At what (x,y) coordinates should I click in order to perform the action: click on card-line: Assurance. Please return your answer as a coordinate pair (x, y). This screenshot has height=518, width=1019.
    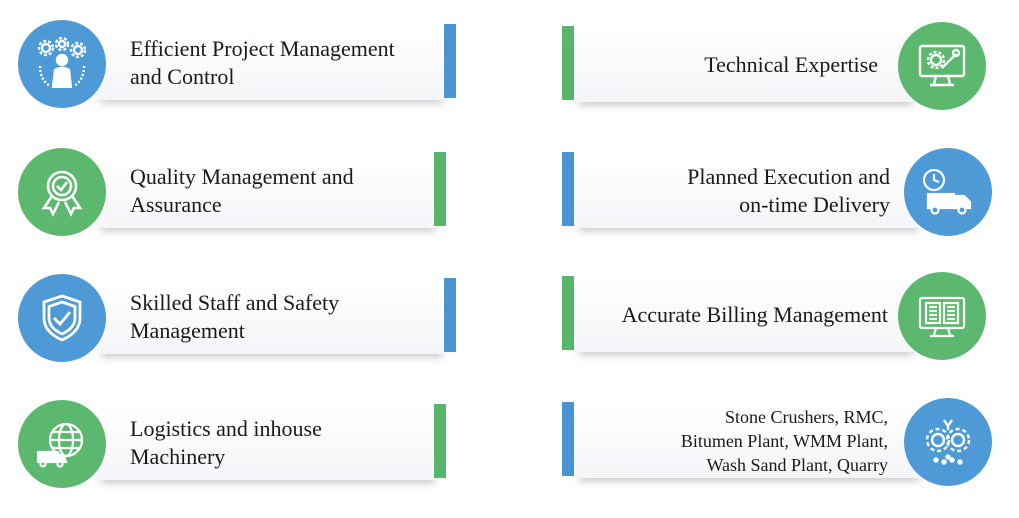
    Looking at the image, I should click on (176, 204).